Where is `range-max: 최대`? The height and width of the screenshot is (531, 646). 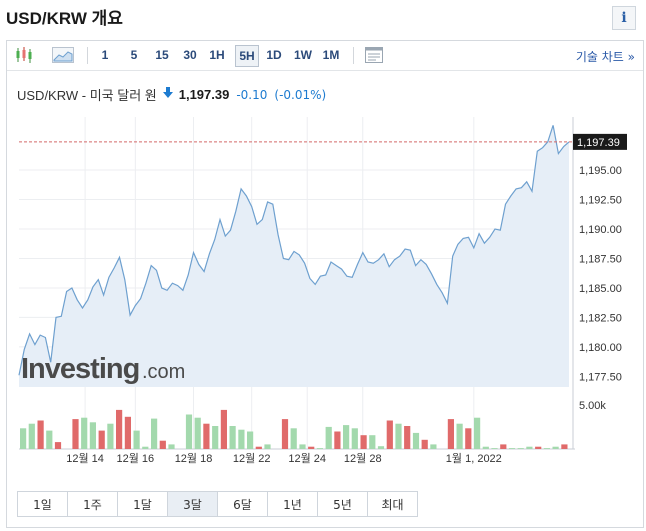
range-max: 최대 is located at coordinates (392, 504).